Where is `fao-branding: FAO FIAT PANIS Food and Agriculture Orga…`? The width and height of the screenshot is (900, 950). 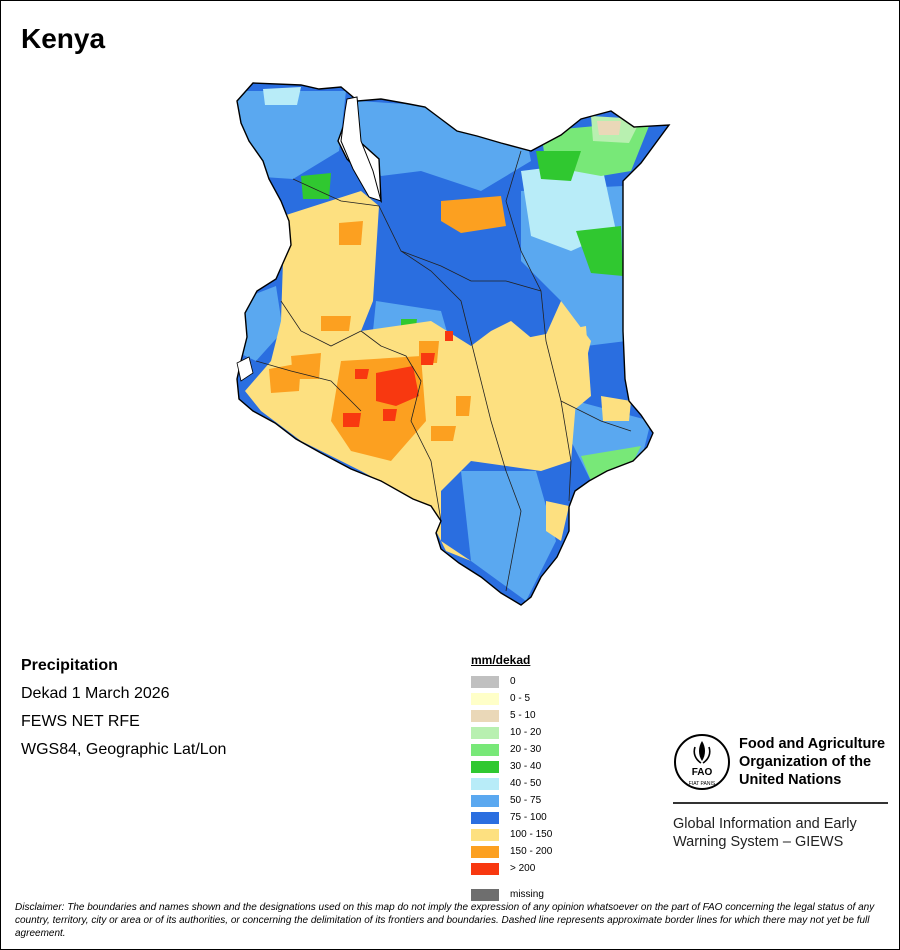
fao-branding: FAO FIAT PANIS Food and Agriculture Orga… is located at coordinates (781, 791).